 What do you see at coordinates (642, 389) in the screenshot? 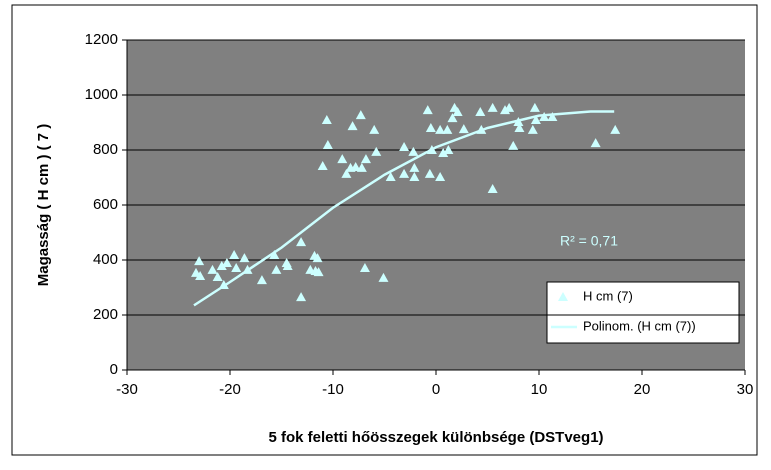
I see `x-tick-label: 20` at bounding box center [642, 389].